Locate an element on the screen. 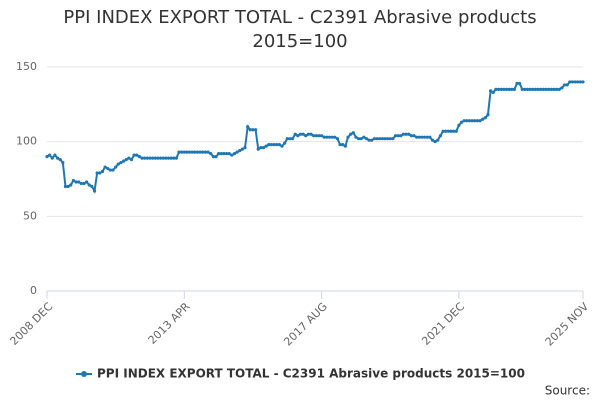 The width and height of the screenshot is (600, 400). x-tick-label: 2017 AUG is located at coordinates (305, 324).